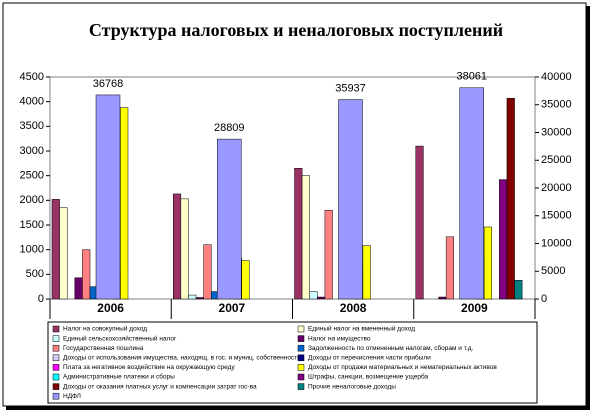 The height and width of the screenshot is (419, 593). What do you see at coordinates (352, 386) in the screenshot?
I see `legend-label: Прочие неналоговые доходы` at bounding box center [352, 386].